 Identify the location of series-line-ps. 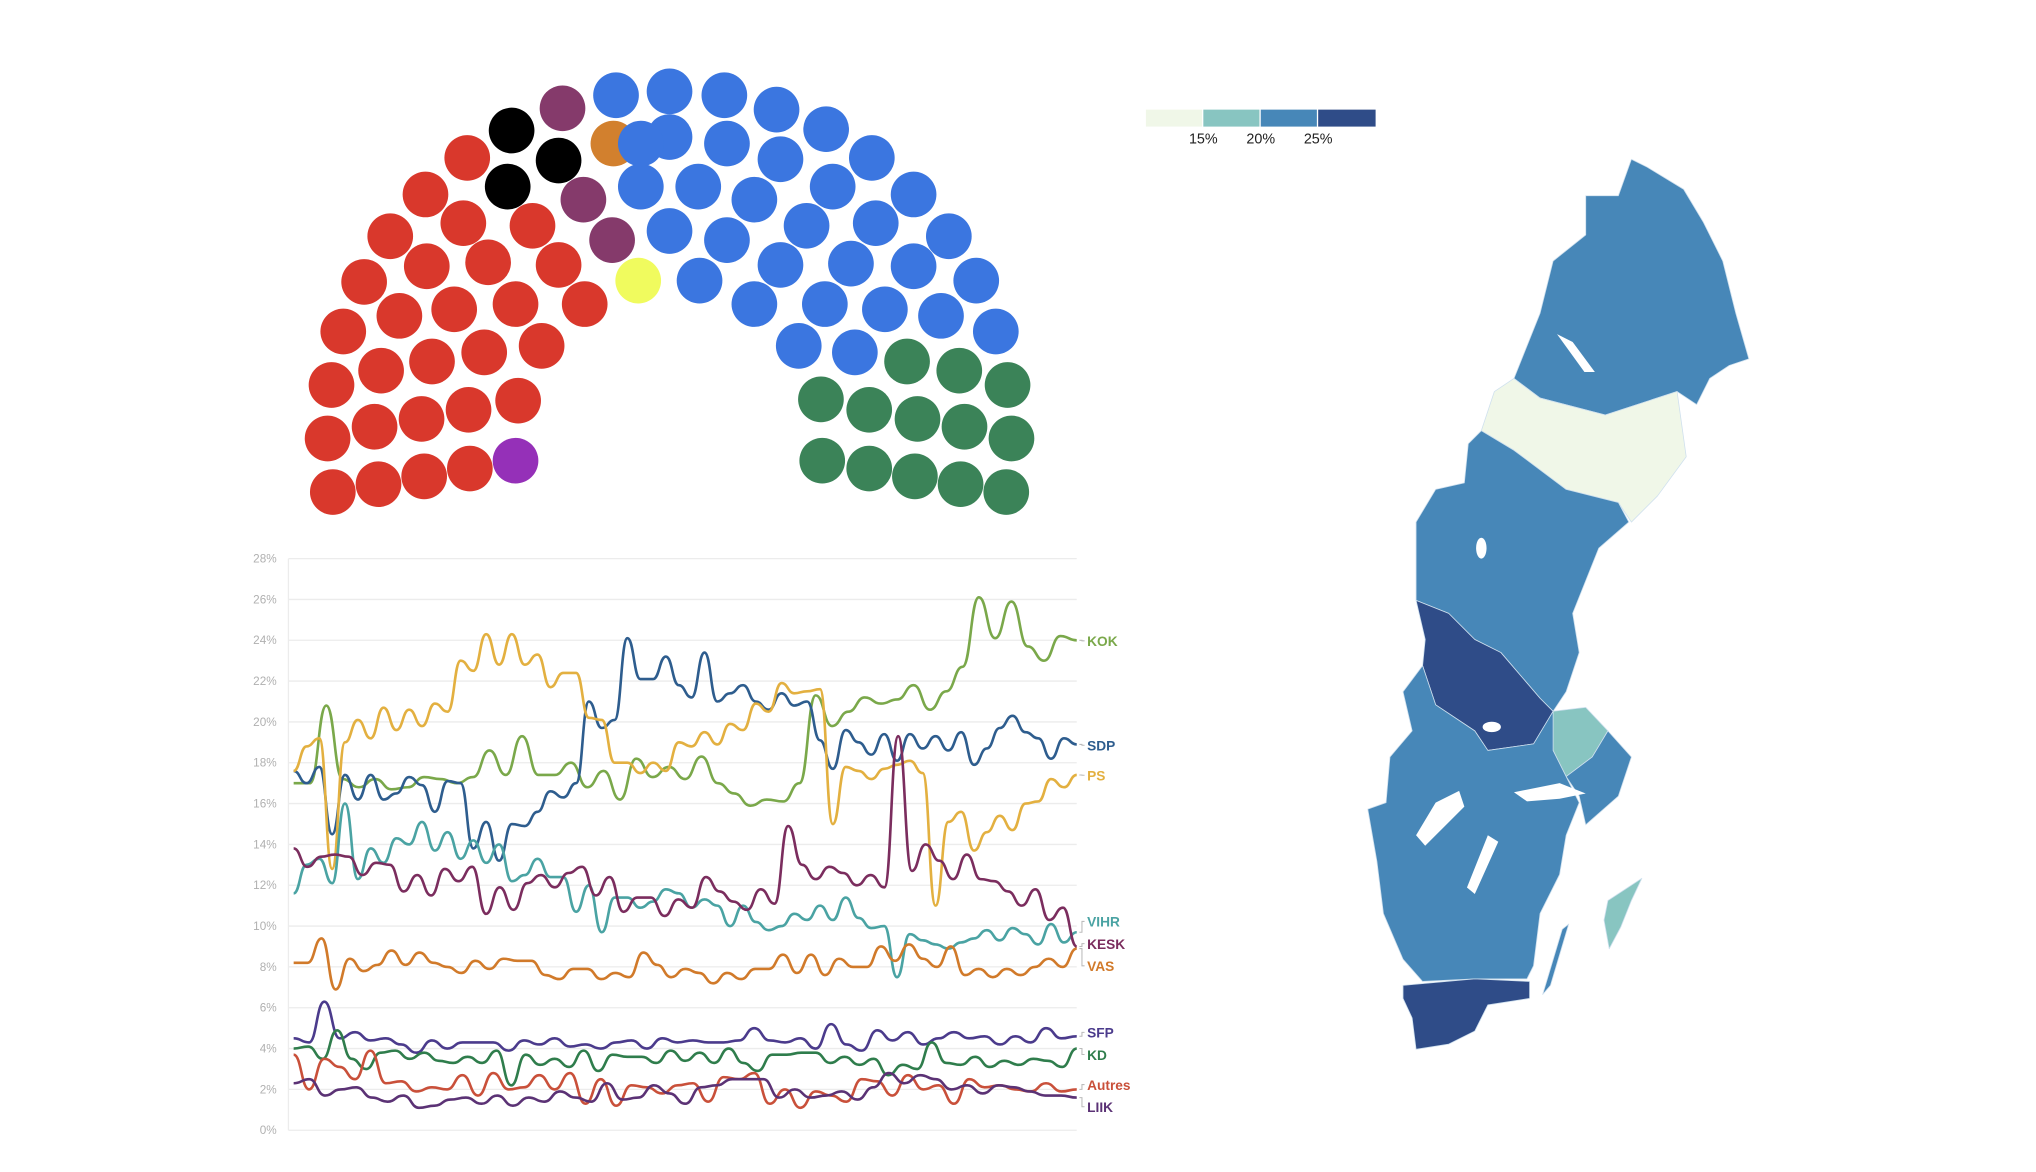
(685, 769).